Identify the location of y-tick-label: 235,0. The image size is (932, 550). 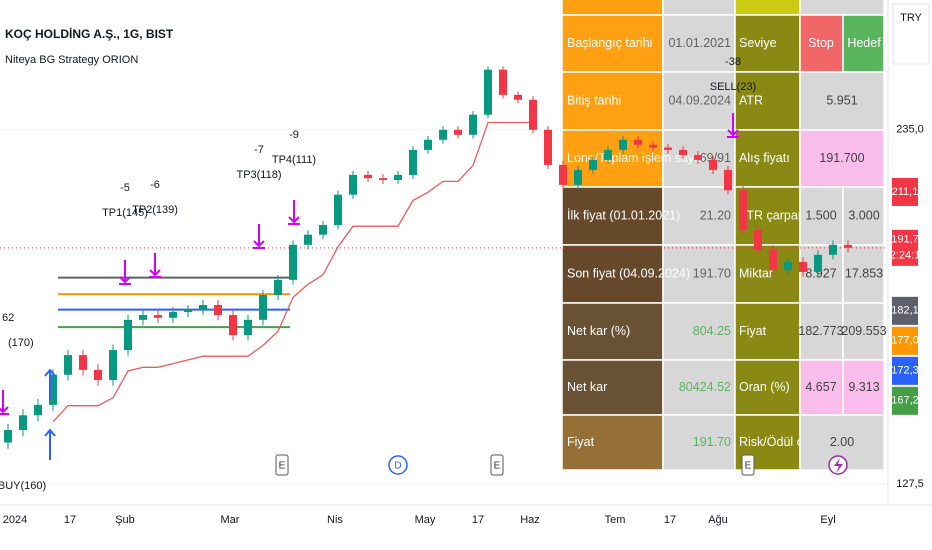
(910, 130).